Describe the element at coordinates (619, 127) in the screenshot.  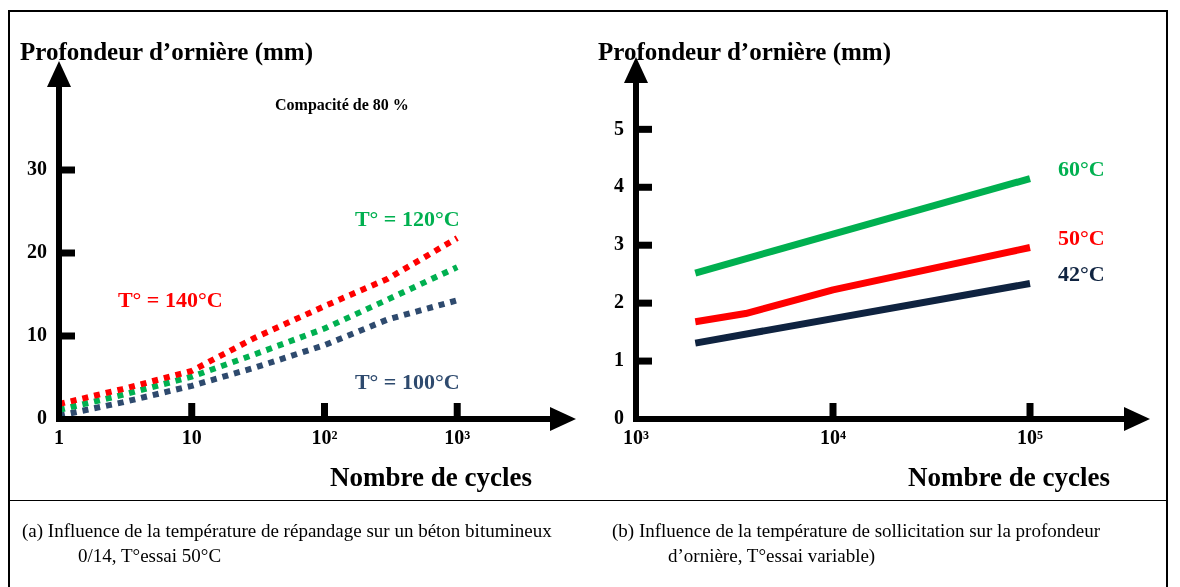
I see `y-tick-label: 5` at that location.